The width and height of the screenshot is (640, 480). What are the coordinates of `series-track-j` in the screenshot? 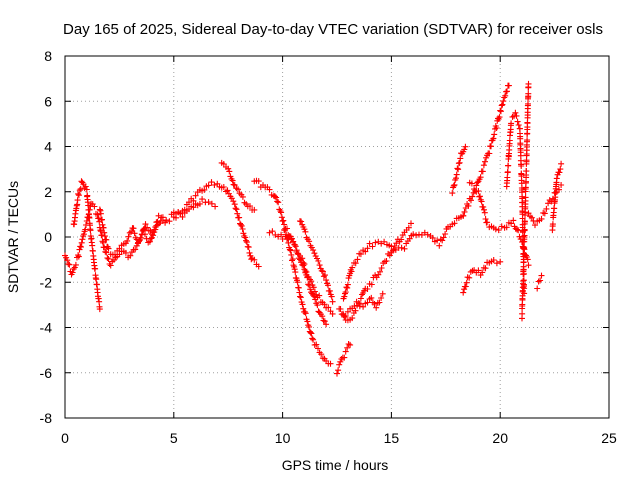 It's located at (344, 359).